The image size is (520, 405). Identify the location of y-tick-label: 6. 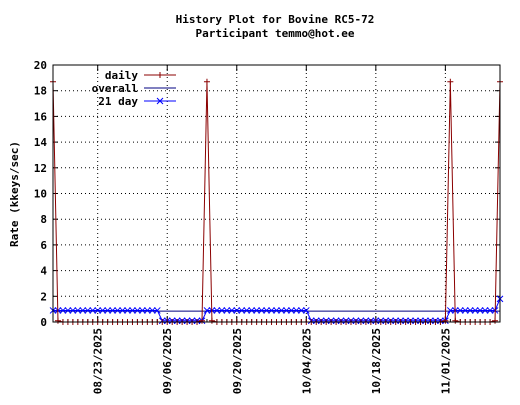
(43, 245).